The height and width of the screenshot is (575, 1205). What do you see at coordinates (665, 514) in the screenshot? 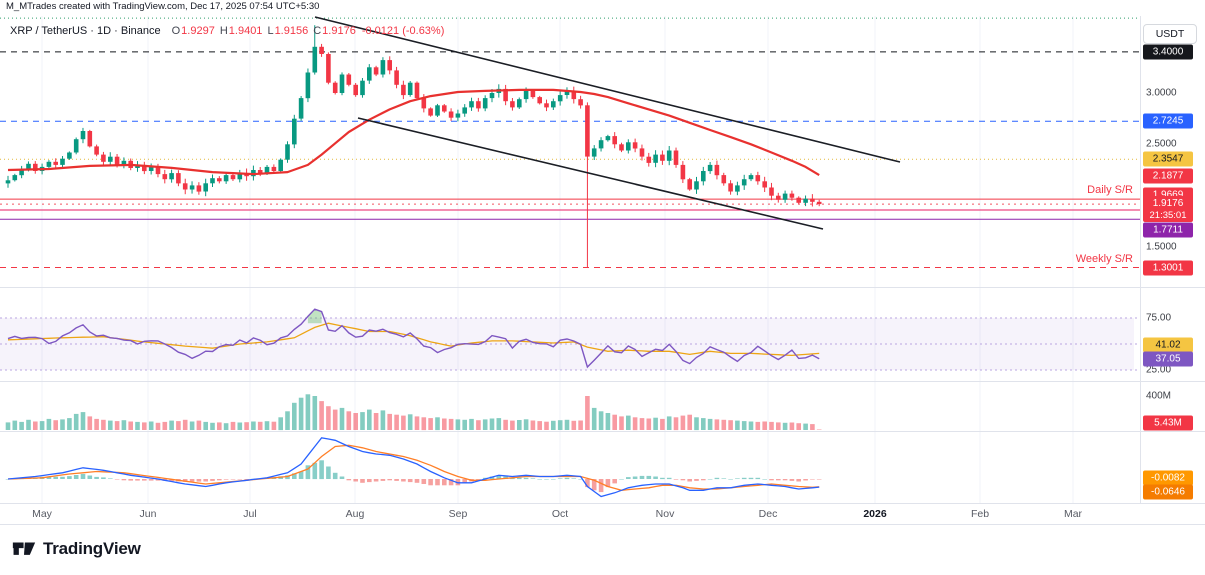
I see `time-label: Nov` at bounding box center [665, 514].